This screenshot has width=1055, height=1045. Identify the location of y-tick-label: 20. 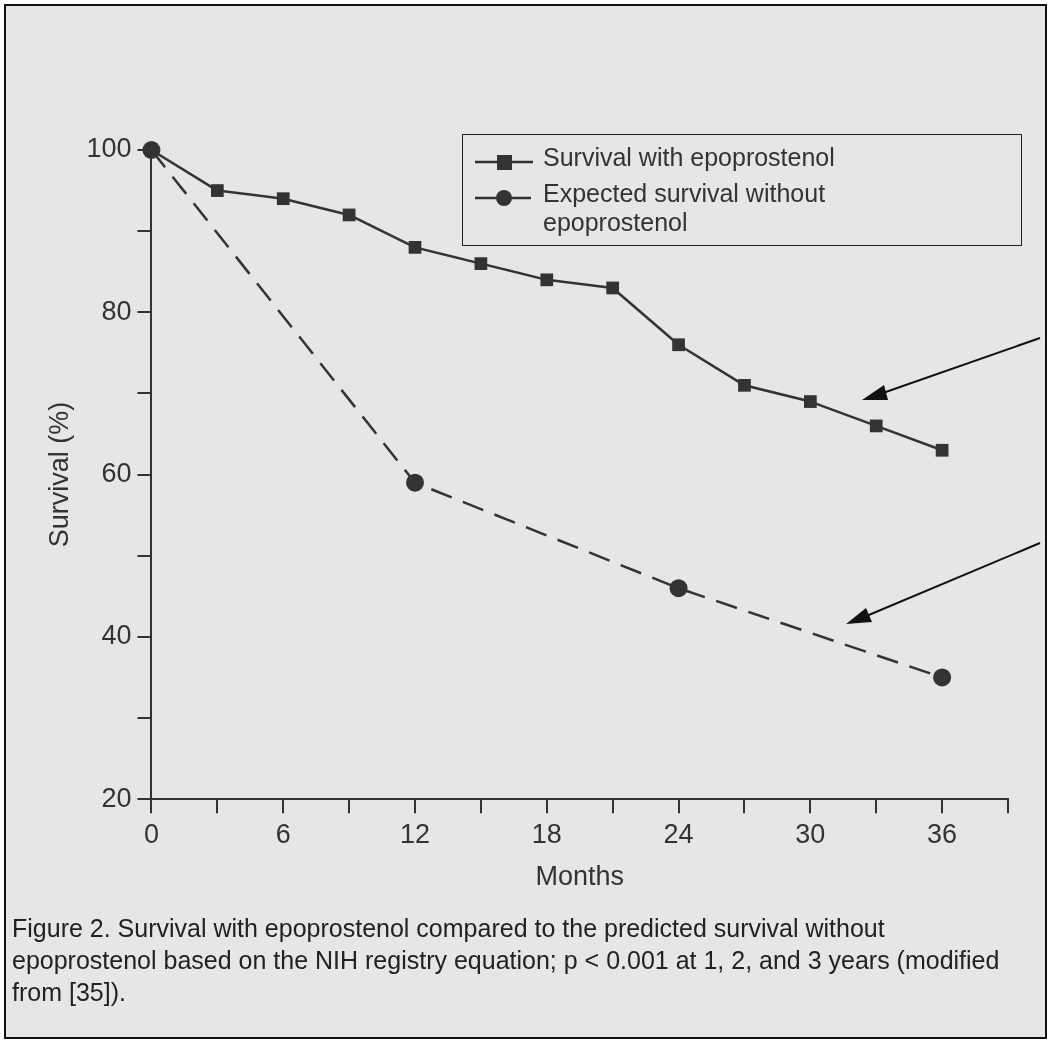
(116, 797).